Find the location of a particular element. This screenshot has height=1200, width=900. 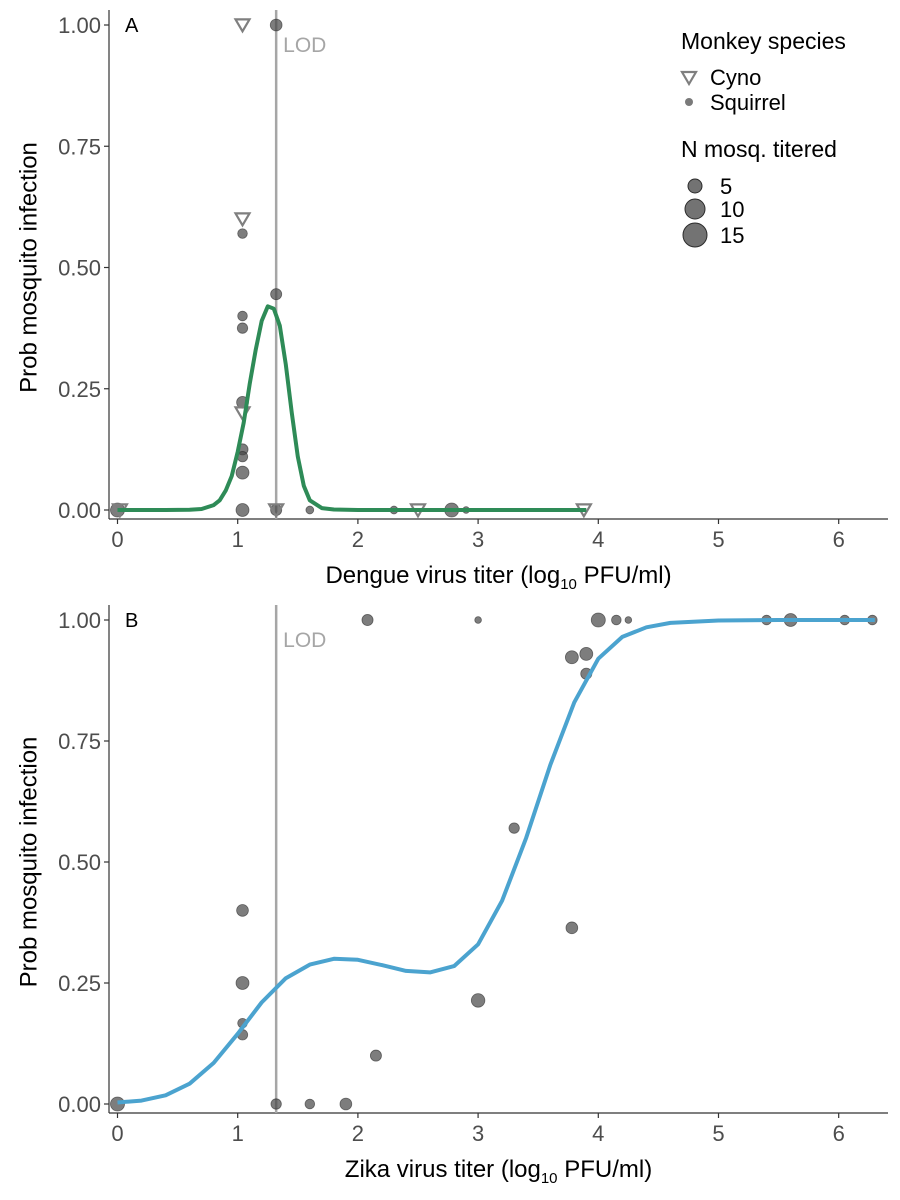

legend-entry-size-10: 10 is located at coordinates (714, 209).